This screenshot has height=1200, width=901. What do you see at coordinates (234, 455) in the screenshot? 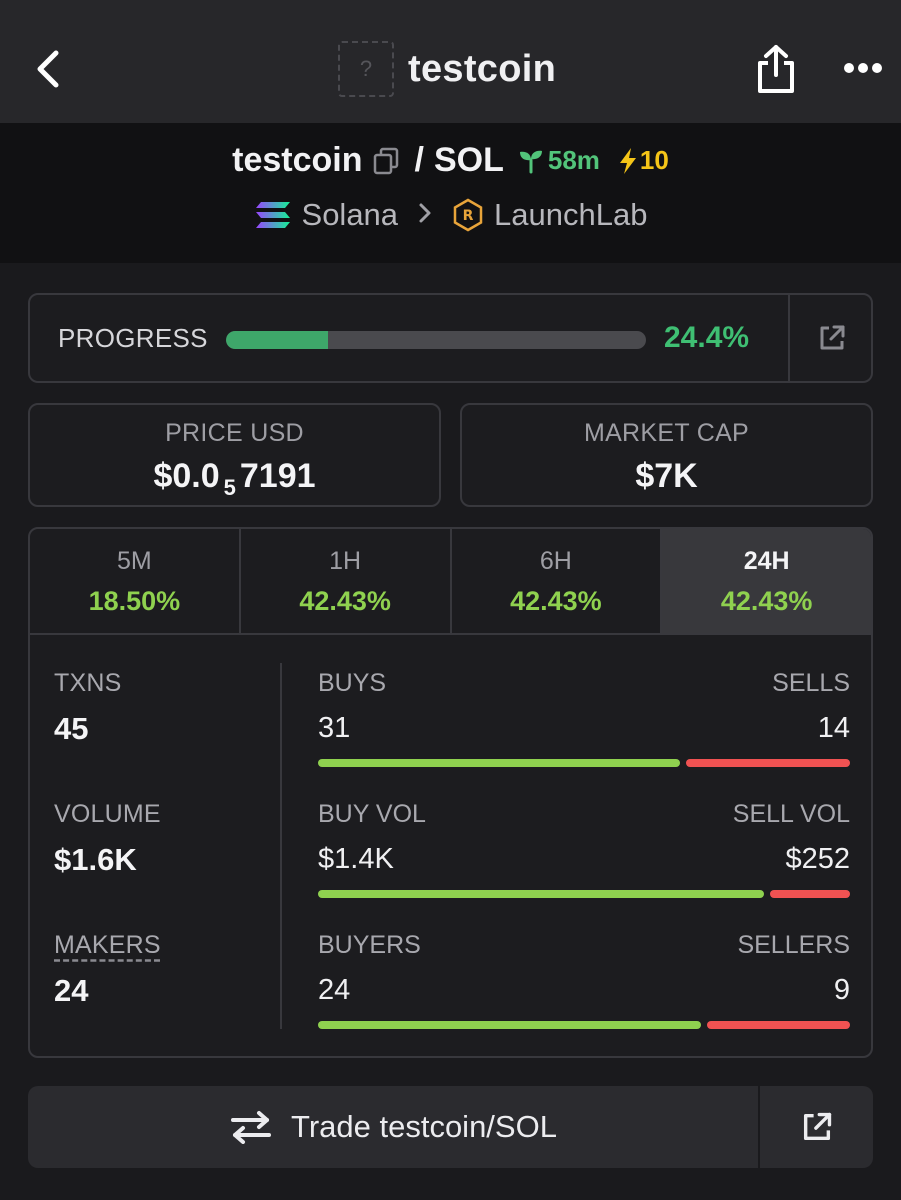
I see `price-usd-card: PRICE USD $0.0 5 7191` at bounding box center [234, 455].